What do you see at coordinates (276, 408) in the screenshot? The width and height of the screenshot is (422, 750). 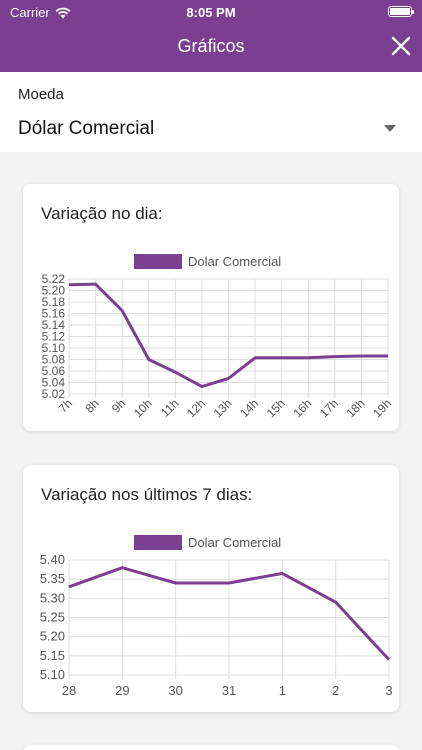 I see `x-tick-label: 15h` at bounding box center [276, 408].